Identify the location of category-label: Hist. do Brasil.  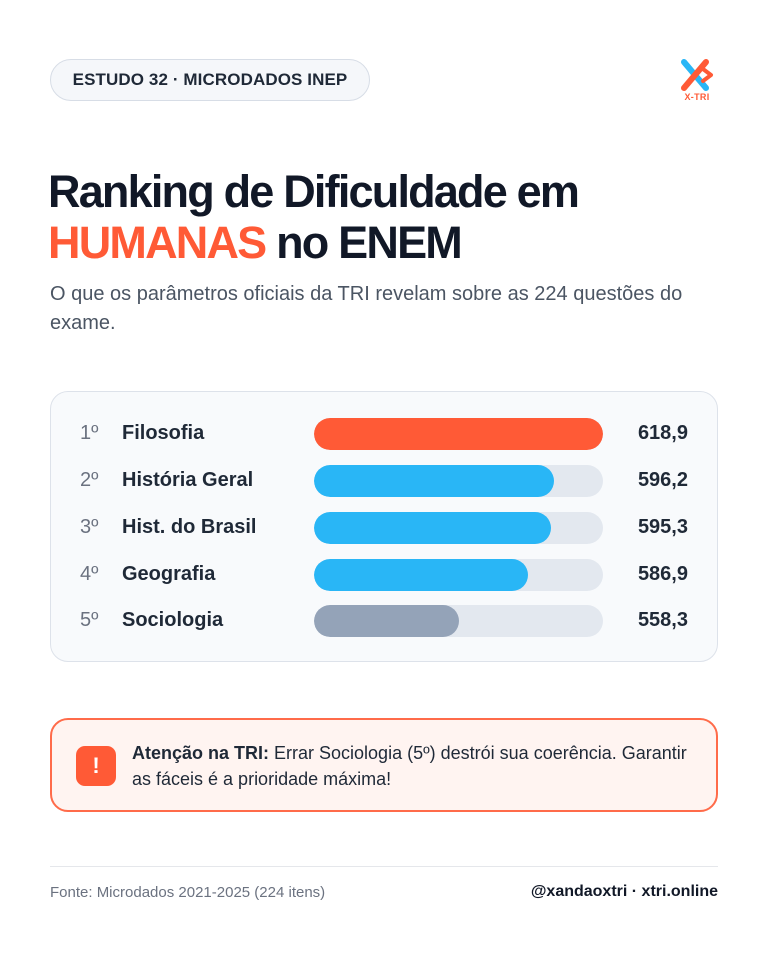
(189, 527).